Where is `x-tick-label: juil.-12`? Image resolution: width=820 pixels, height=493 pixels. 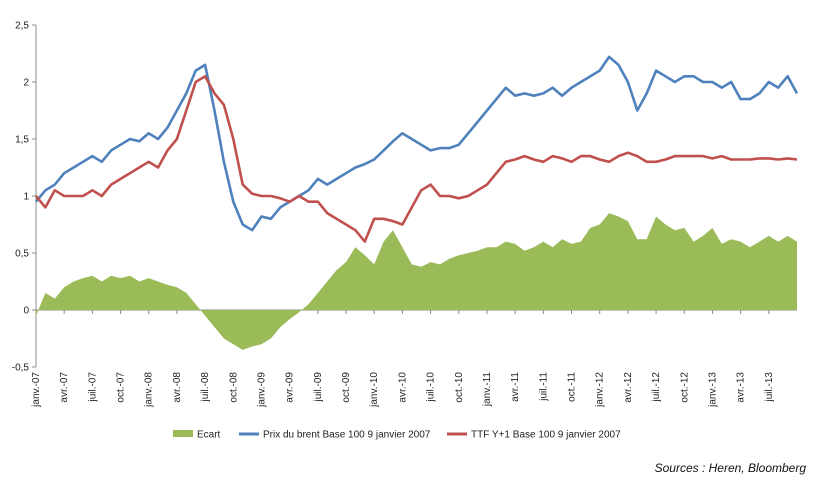 x-tick-label: juil.-12 is located at coordinates (656, 387).